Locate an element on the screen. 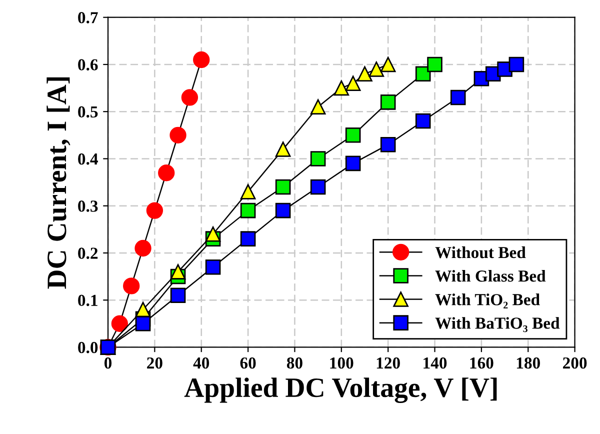  x-tick-label: 160 is located at coordinates (482, 363).